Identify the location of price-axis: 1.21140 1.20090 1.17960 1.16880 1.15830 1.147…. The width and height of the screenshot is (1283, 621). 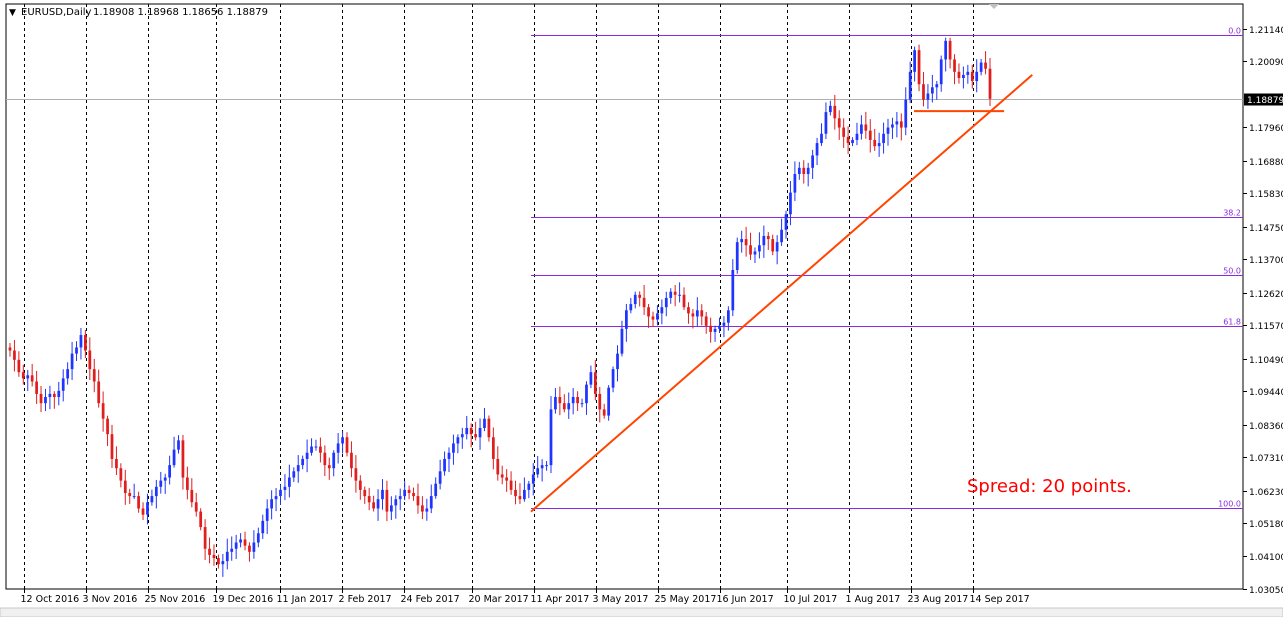
(1263, 311).